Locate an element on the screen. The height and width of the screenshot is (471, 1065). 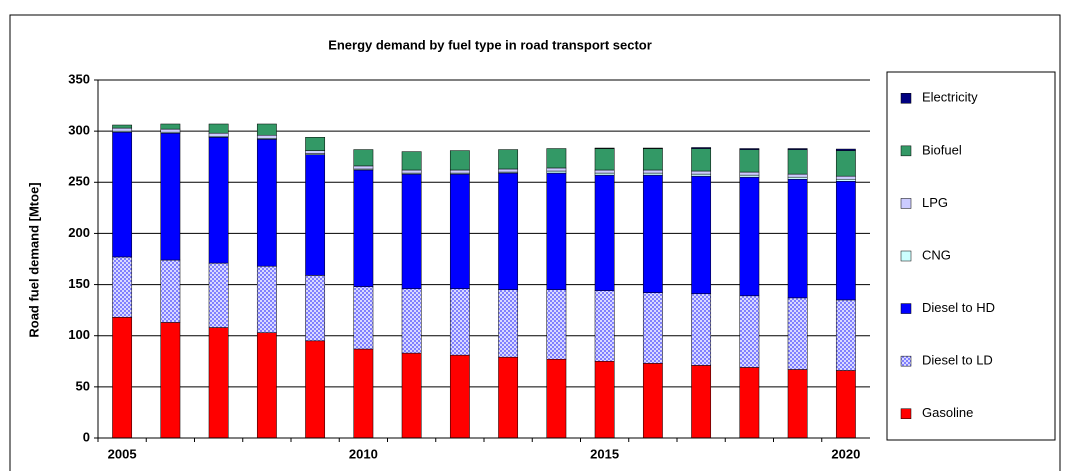
legend-label: Diesel to HD is located at coordinates (958, 307).